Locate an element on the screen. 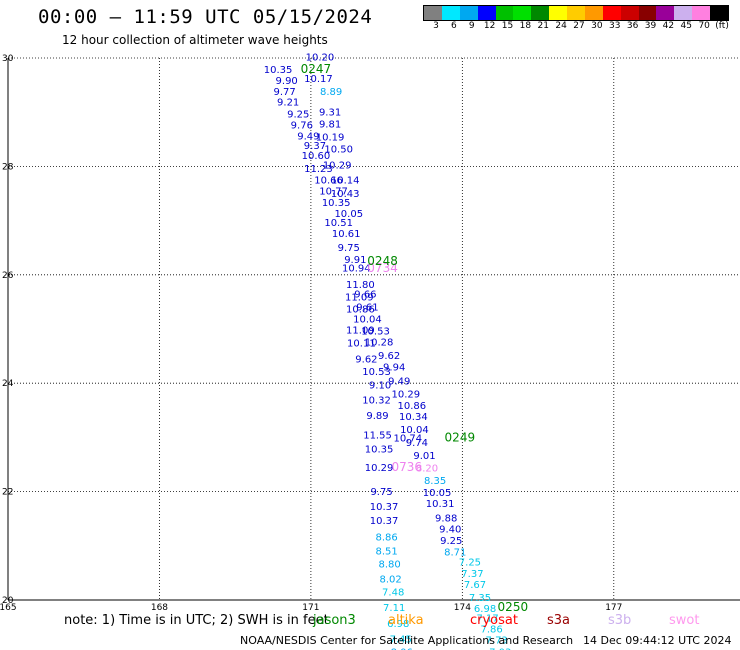  wave-height-label: 10.94 is located at coordinates (356, 269).